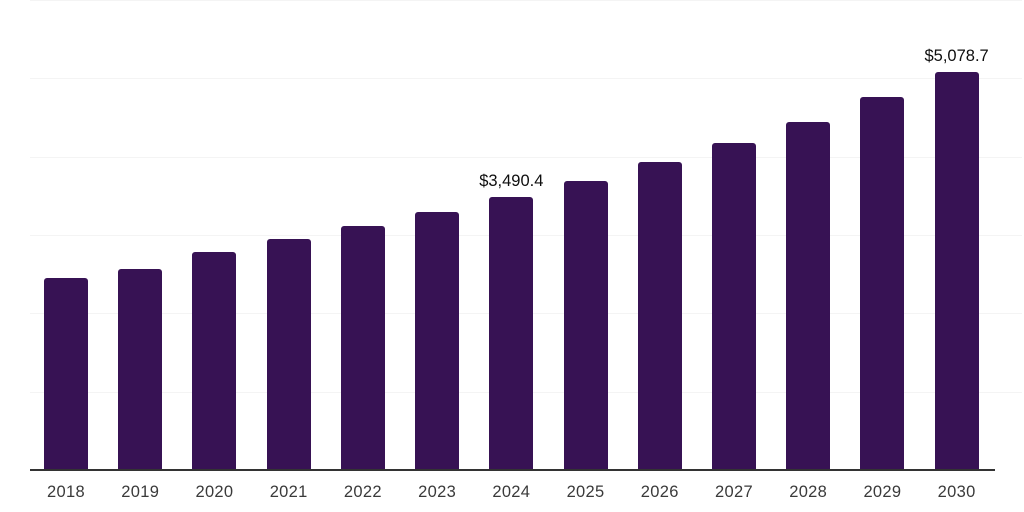  I want to click on bar-2018, so click(66, 374).